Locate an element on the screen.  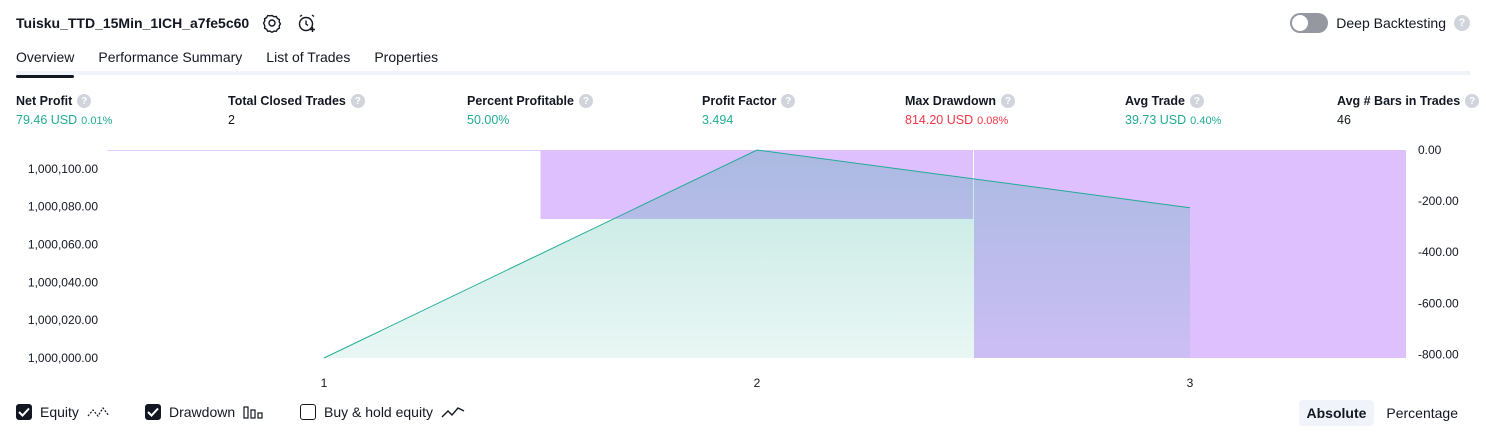
equity-toggle: Equity is located at coordinates (63, 412).